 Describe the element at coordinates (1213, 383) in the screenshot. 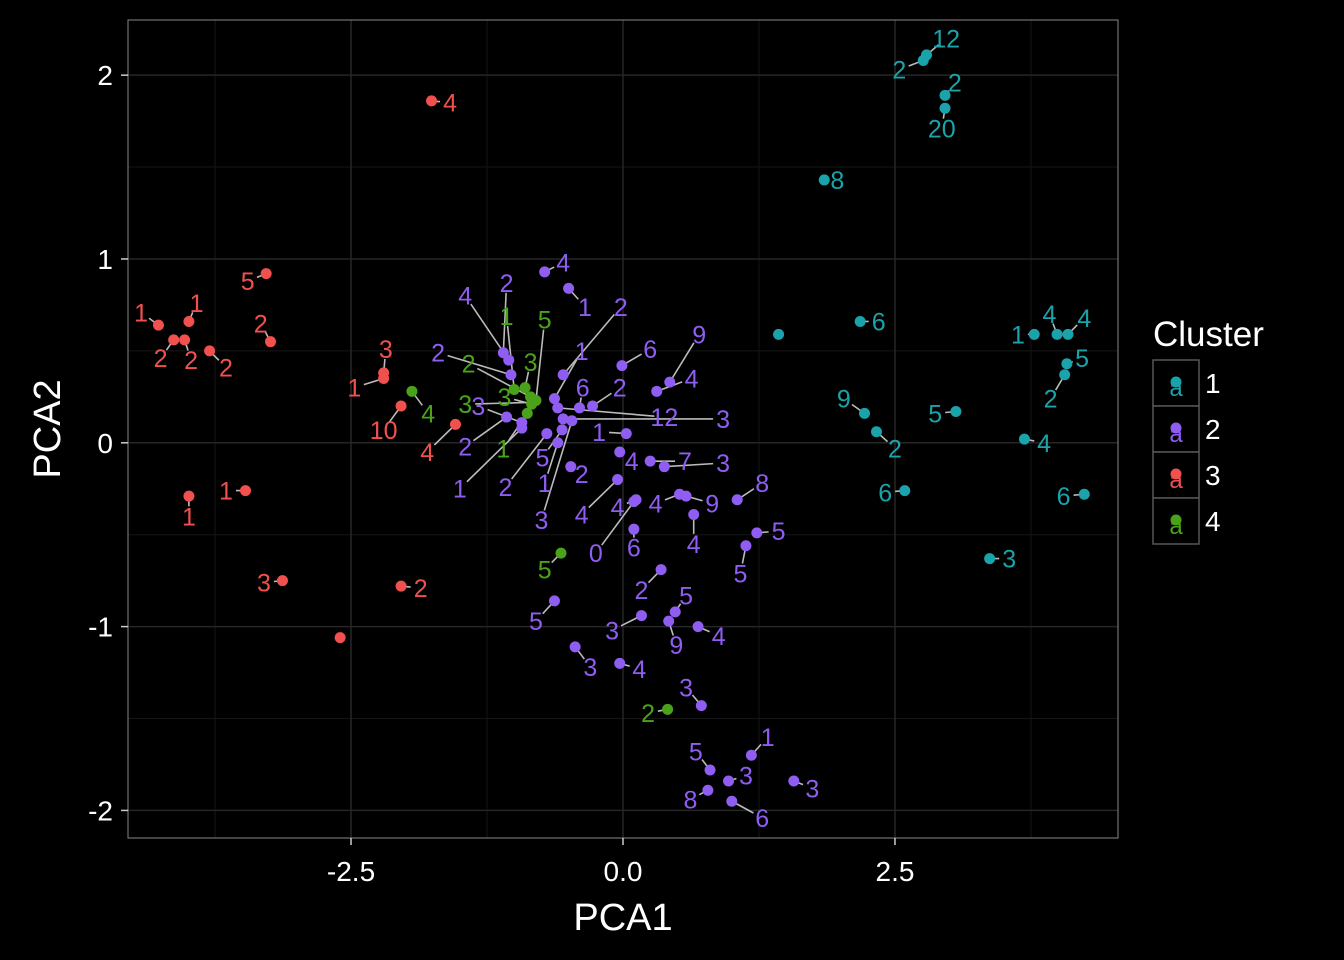

I see `legend-label: 1` at that location.